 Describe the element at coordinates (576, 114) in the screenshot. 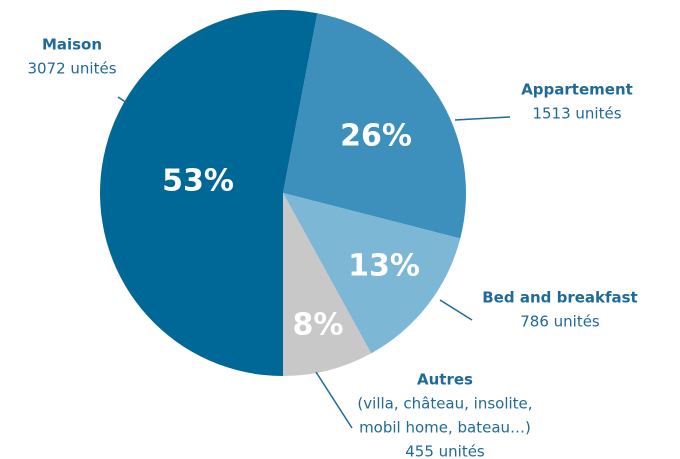

I see `unit-label: 1513 unités` at that location.